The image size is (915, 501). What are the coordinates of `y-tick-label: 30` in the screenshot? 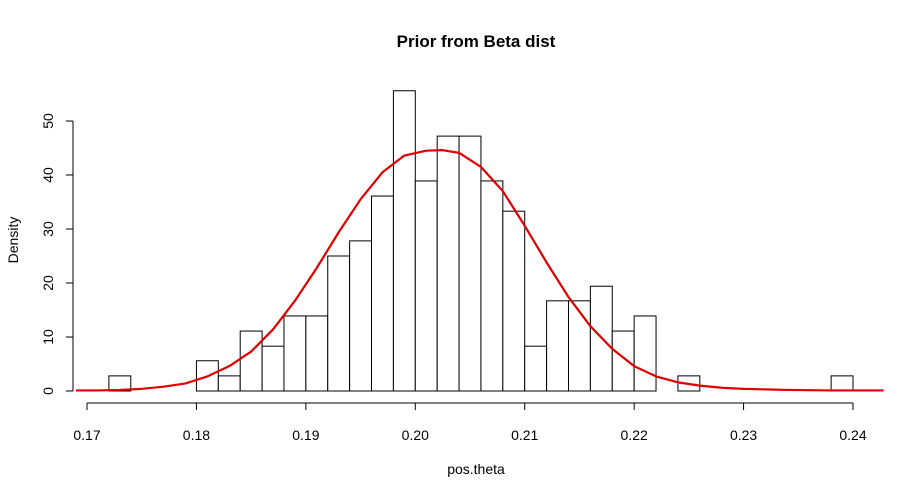 It's located at (48, 229).